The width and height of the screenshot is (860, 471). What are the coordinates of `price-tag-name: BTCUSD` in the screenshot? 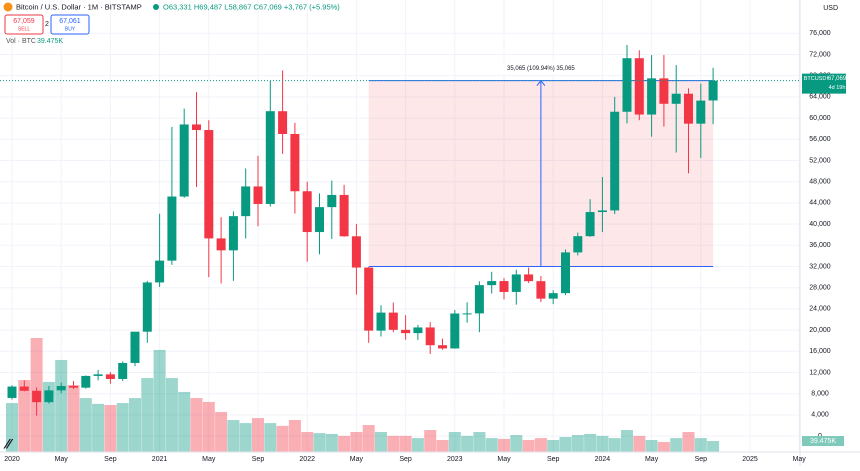 It's located at (815, 79).